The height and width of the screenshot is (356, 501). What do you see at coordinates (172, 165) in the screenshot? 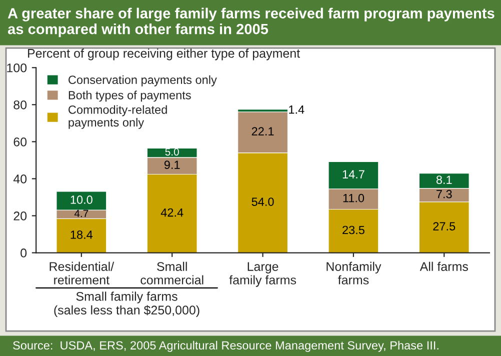
I see `data-label: 9.1` at bounding box center [172, 165].